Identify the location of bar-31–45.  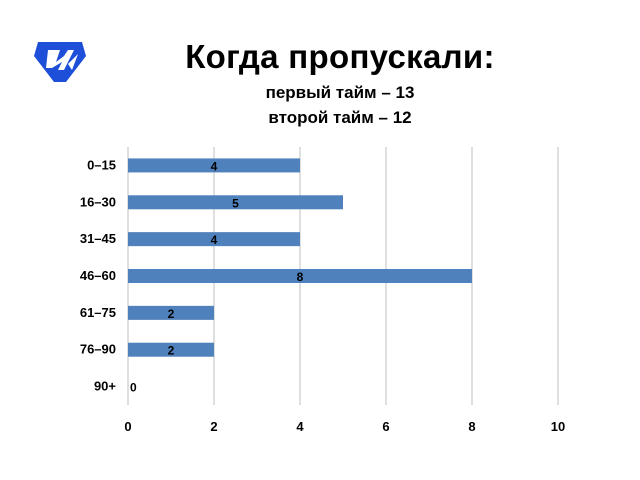
(214, 239).